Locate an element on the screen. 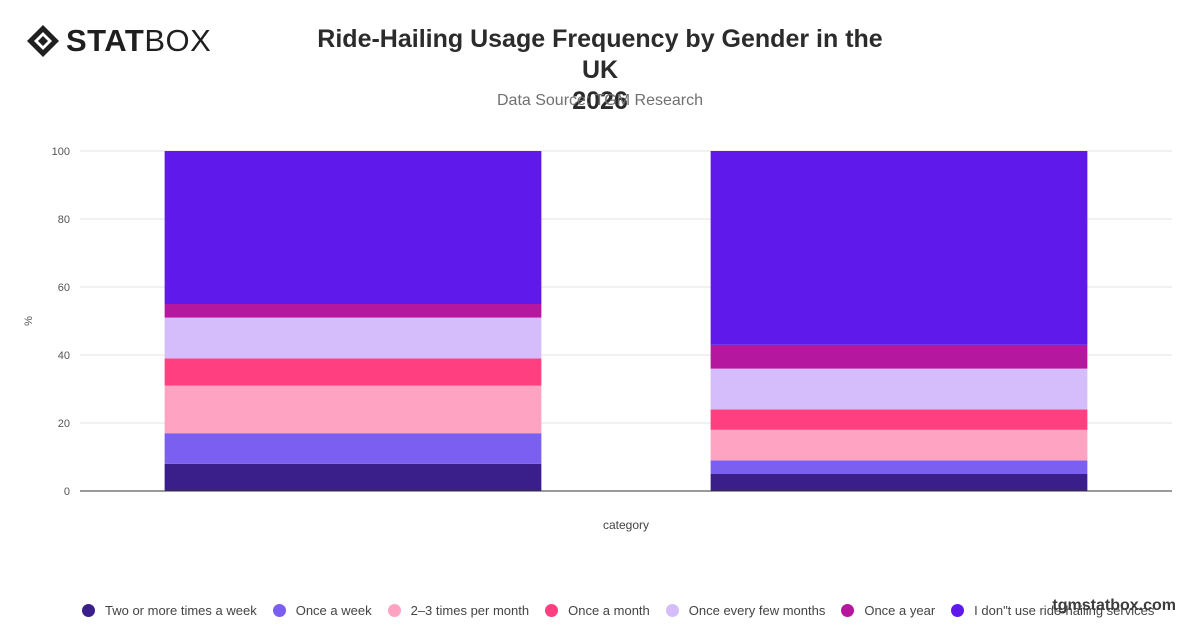 The height and width of the screenshot is (628, 1200). y-tick-label: 20 is located at coordinates (64, 424).